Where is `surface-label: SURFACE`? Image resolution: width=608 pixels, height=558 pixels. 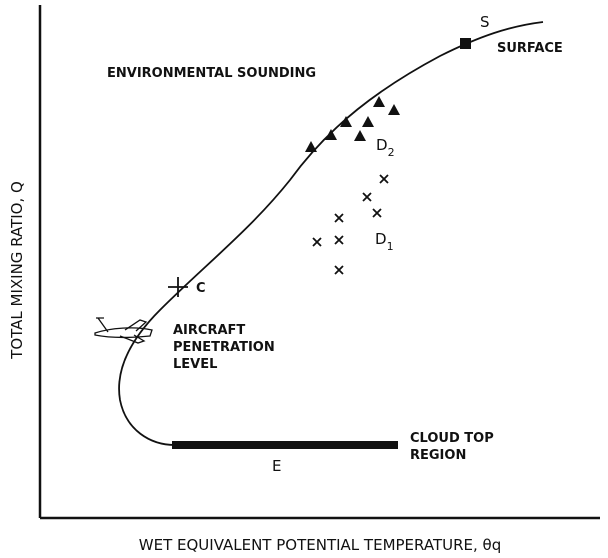
surface-label: SURFACE is located at coordinates (530, 48).